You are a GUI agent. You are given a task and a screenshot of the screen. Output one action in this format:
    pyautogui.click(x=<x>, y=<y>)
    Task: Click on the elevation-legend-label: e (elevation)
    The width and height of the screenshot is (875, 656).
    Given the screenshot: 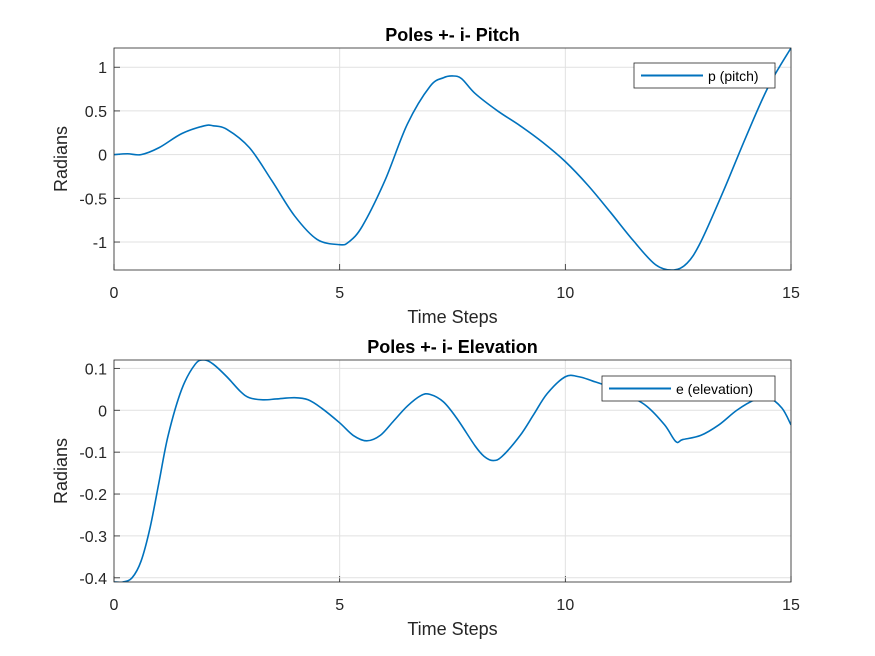 What is the action you would take?
    pyautogui.click(x=714, y=389)
    